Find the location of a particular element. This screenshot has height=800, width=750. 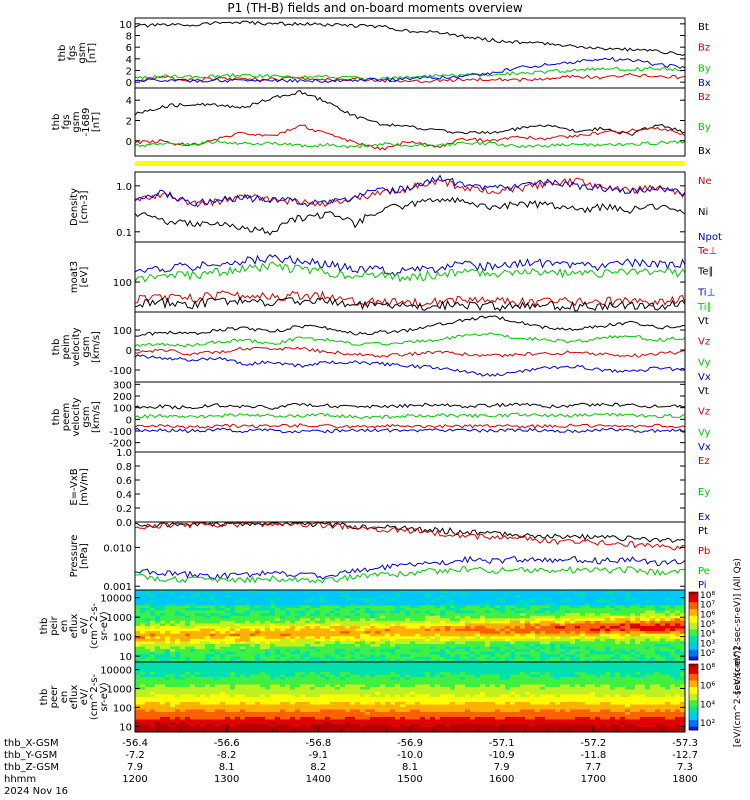

y-axis-label: (cm^2-s- is located at coordinates (94, 625).